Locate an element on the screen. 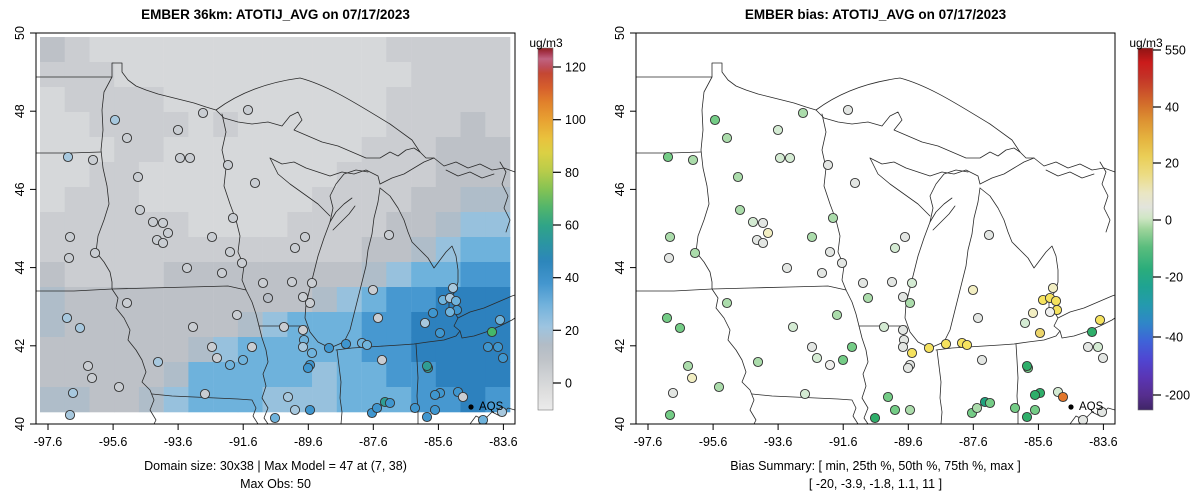 This screenshot has width=1200, height=502. colorbar-tick-label: -200 is located at coordinates (1177, 396).